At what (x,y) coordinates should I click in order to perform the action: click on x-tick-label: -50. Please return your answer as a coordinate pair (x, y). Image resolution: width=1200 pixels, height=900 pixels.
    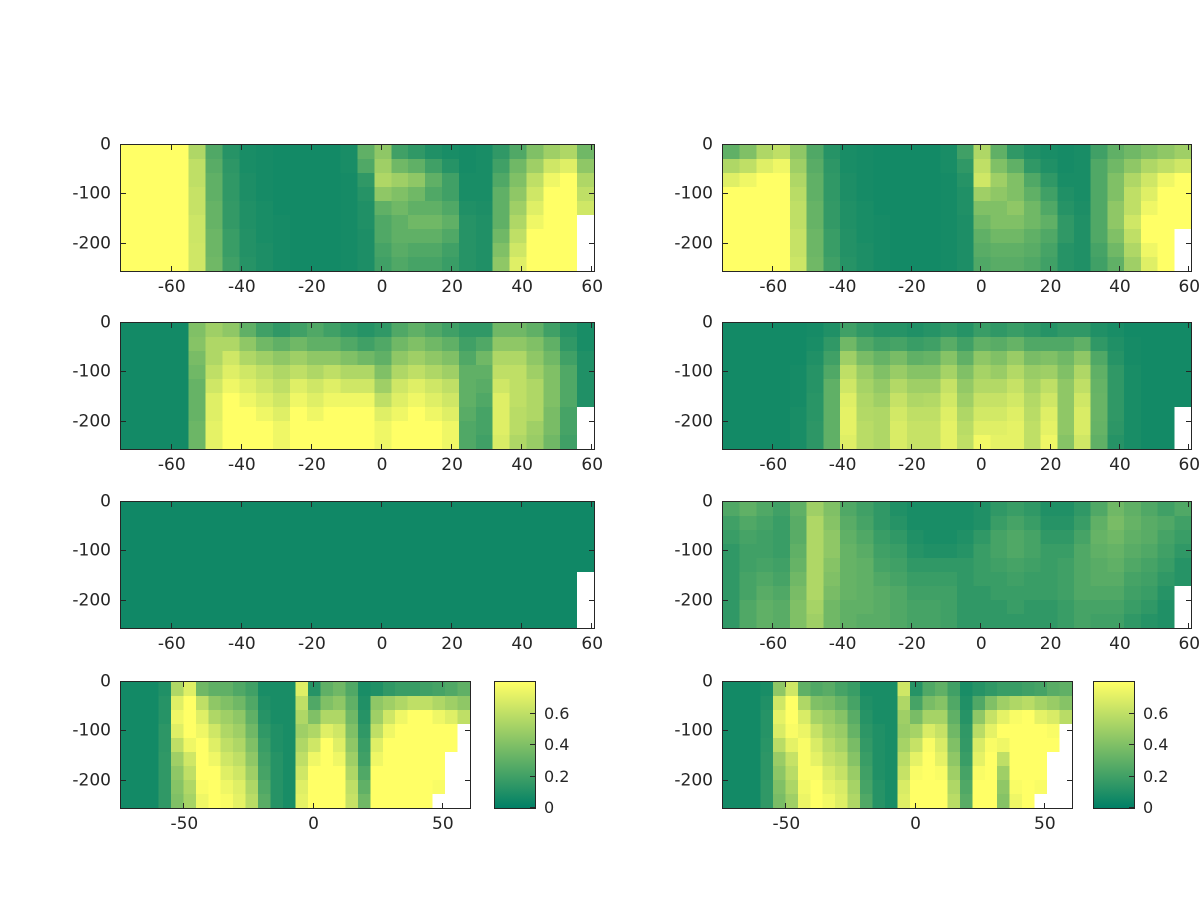
    Looking at the image, I should click on (184, 824).